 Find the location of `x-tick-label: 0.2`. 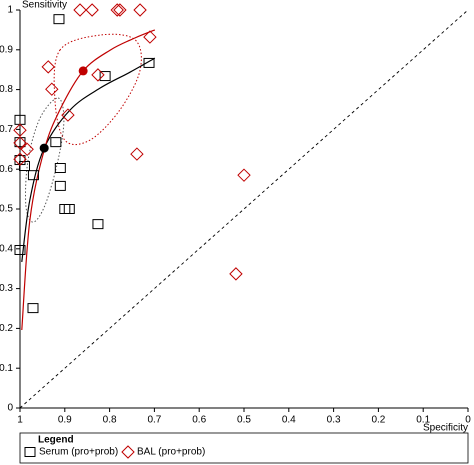

x-tick-label: 0.2 is located at coordinates (378, 420).